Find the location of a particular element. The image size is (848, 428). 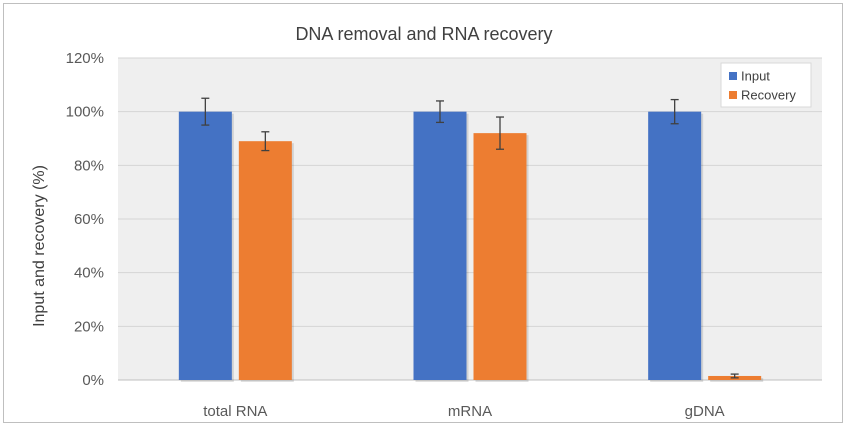

legend: Input Recovery is located at coordinates (766, 85).